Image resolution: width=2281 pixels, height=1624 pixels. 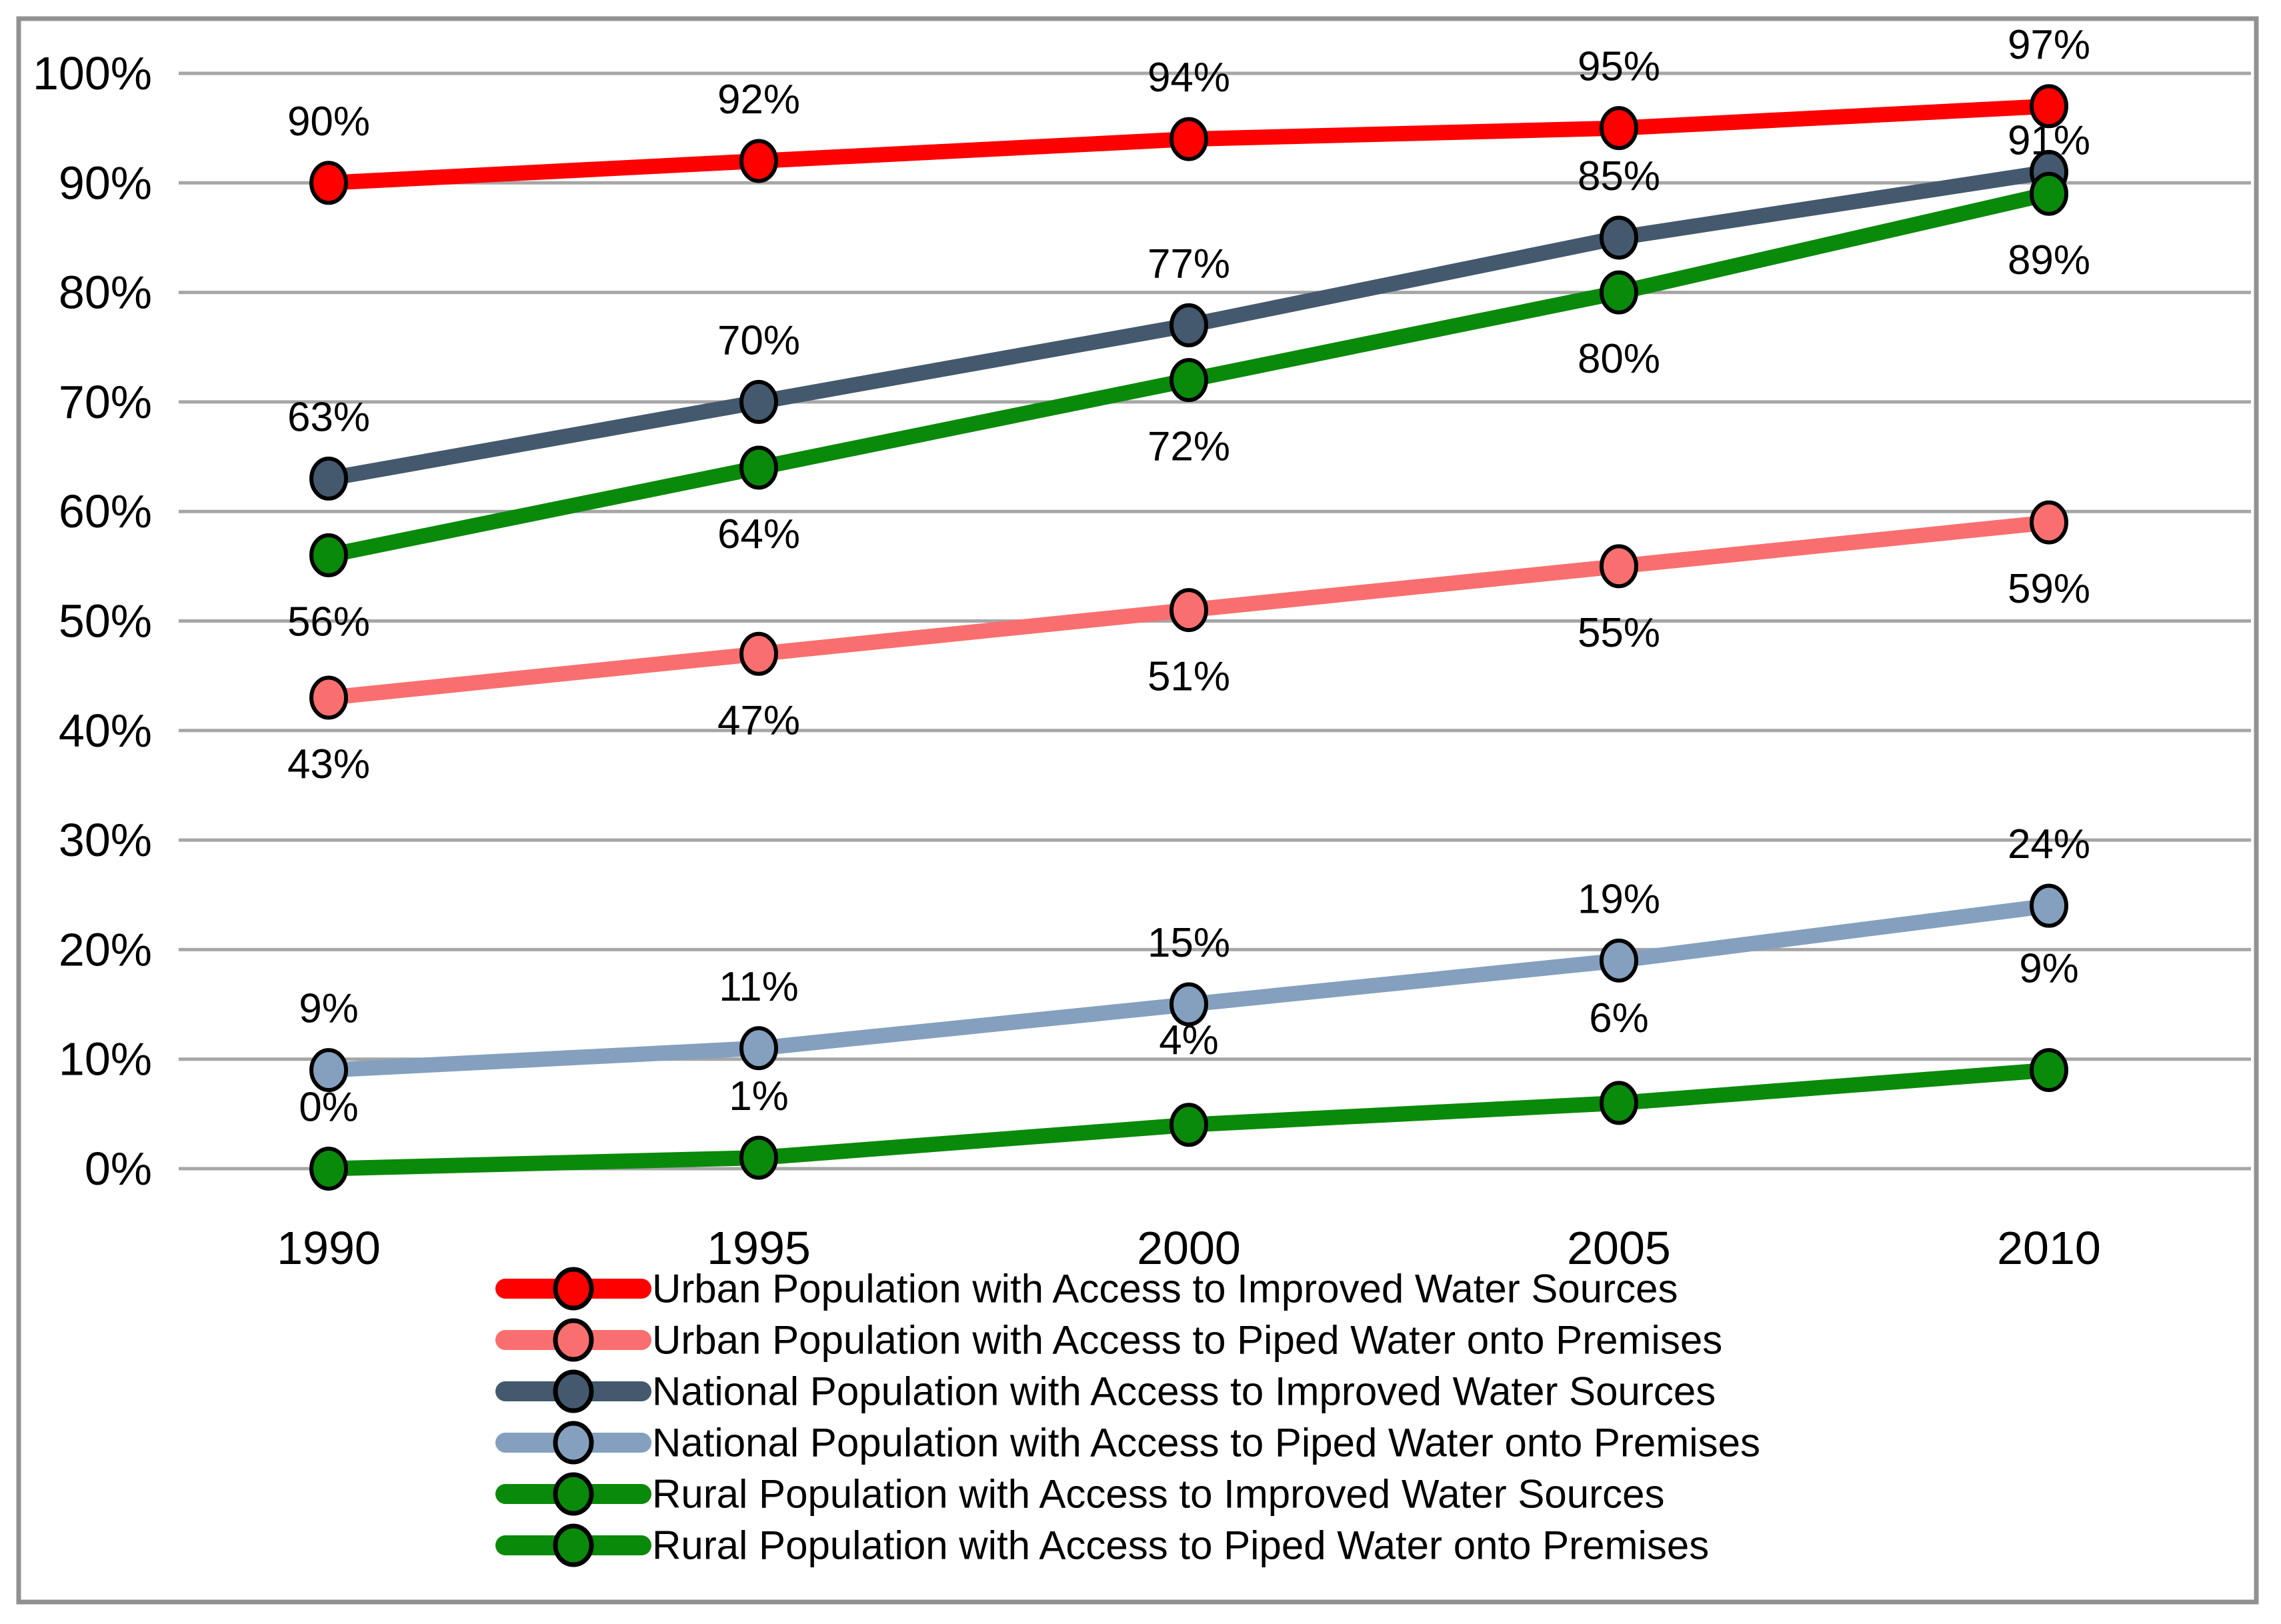 What do you see at coordinates (1189, 447) in the screenshot?
I see `data-label: 72%` at bounding box center [1189, 447].